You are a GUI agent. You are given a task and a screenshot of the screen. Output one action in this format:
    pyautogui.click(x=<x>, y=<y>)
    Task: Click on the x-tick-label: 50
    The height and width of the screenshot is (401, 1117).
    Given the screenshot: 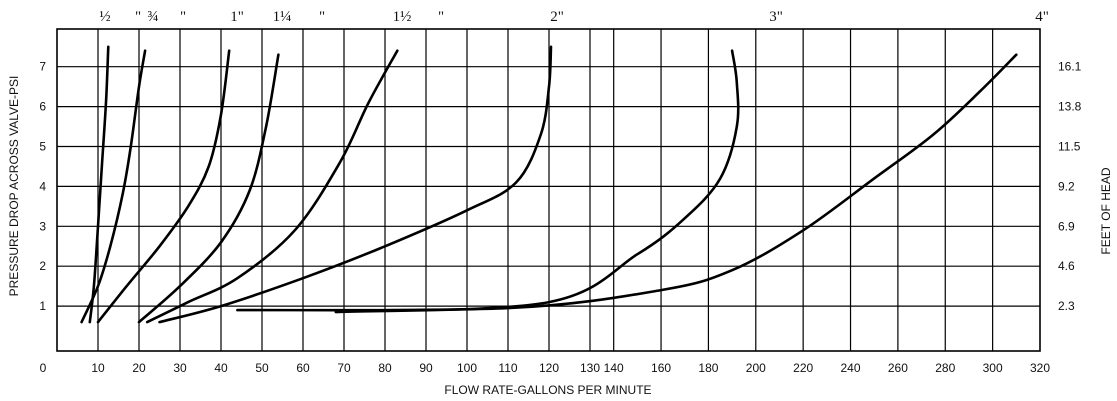 What is the action you would take?
    pyautogui.click(x=262, y=368)
    